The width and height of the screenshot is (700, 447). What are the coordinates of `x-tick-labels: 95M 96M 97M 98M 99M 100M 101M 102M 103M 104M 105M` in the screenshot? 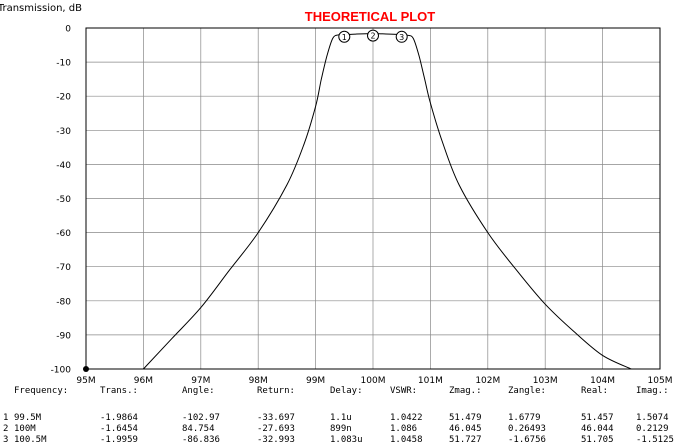 It's located at (374, 381).